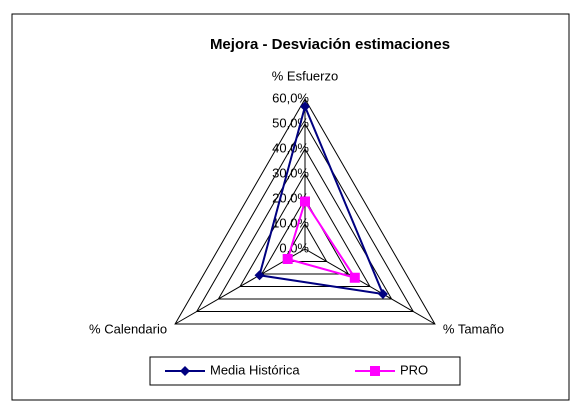  Describe the element at coordinates (290, 97) in the screenshot. I see `y-tick-label: 60,0%` at that location.